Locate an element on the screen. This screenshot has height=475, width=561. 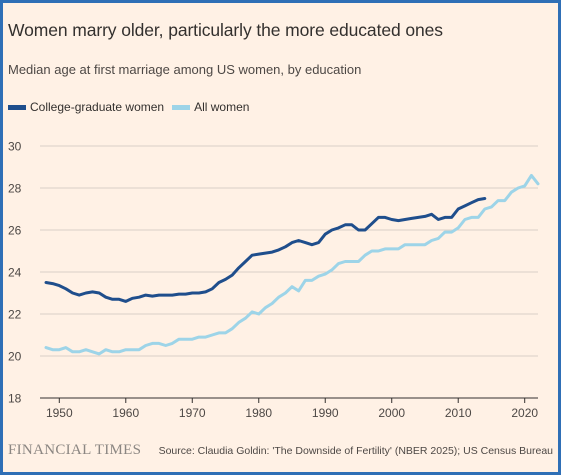
legend-label-college: College-graduate women is located at coordinates (97, 107).